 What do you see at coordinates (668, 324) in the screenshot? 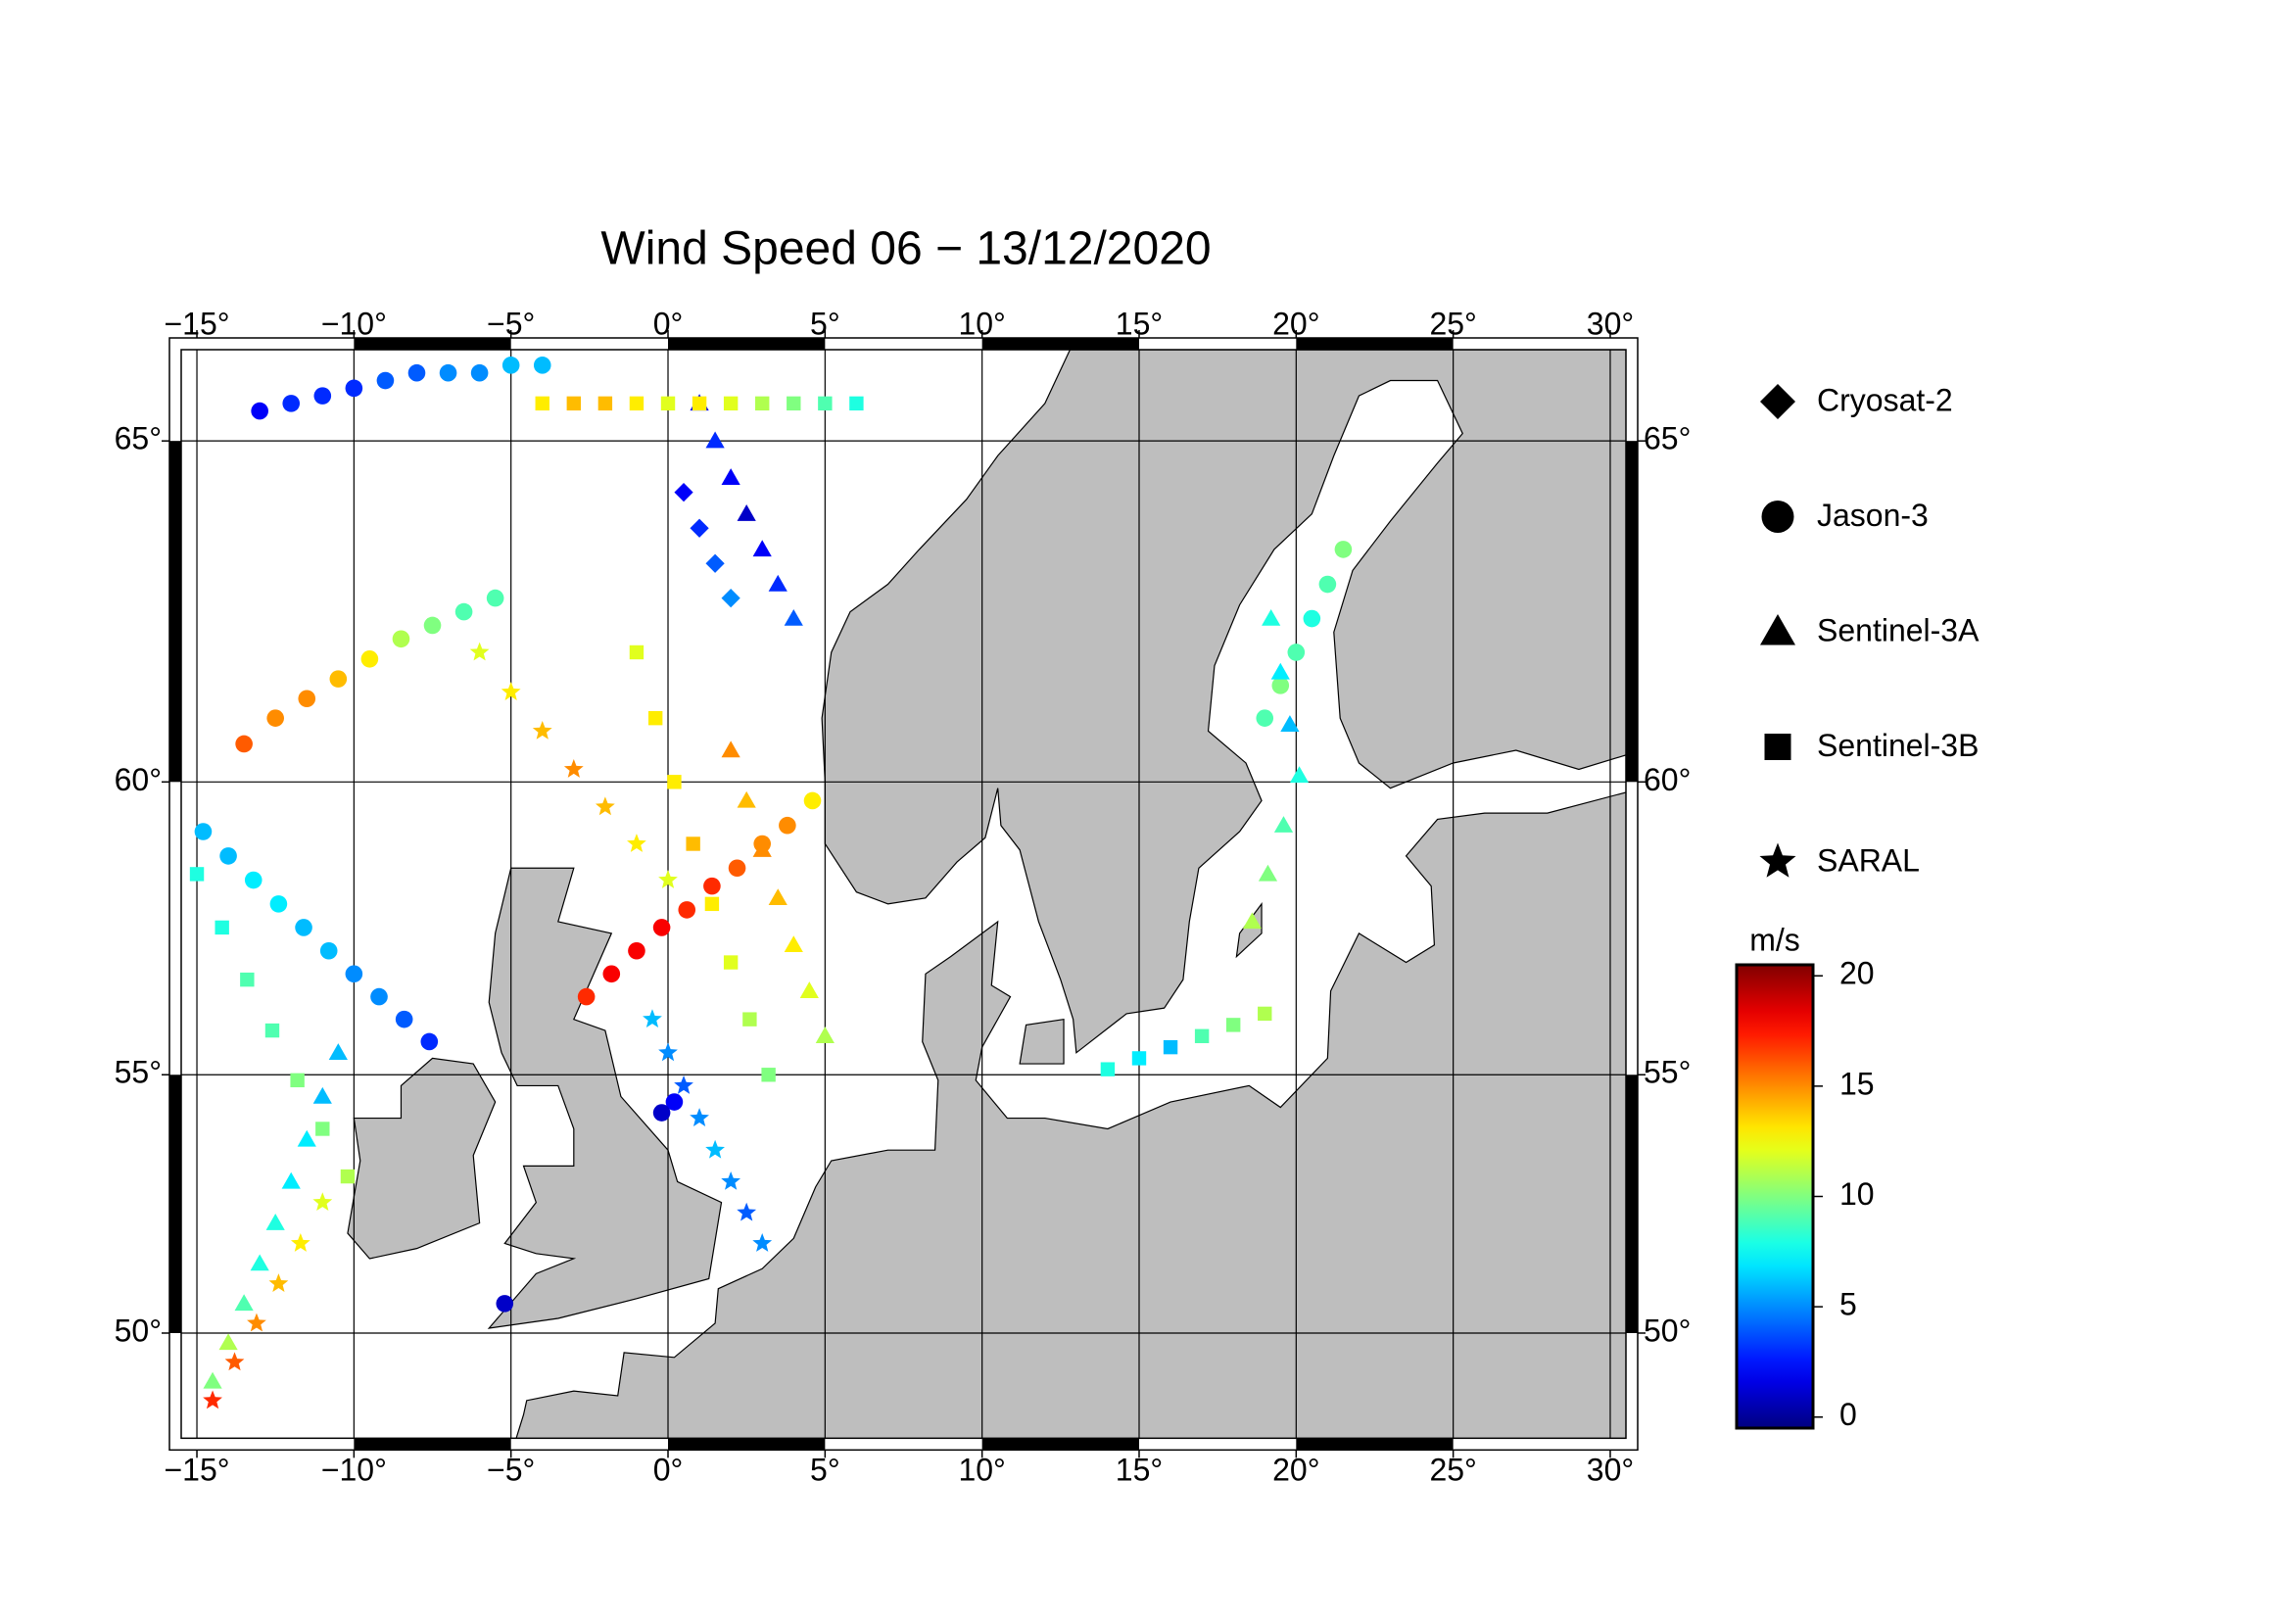
I see `x-tick-label: 0°` at bounding box center [668, 324].